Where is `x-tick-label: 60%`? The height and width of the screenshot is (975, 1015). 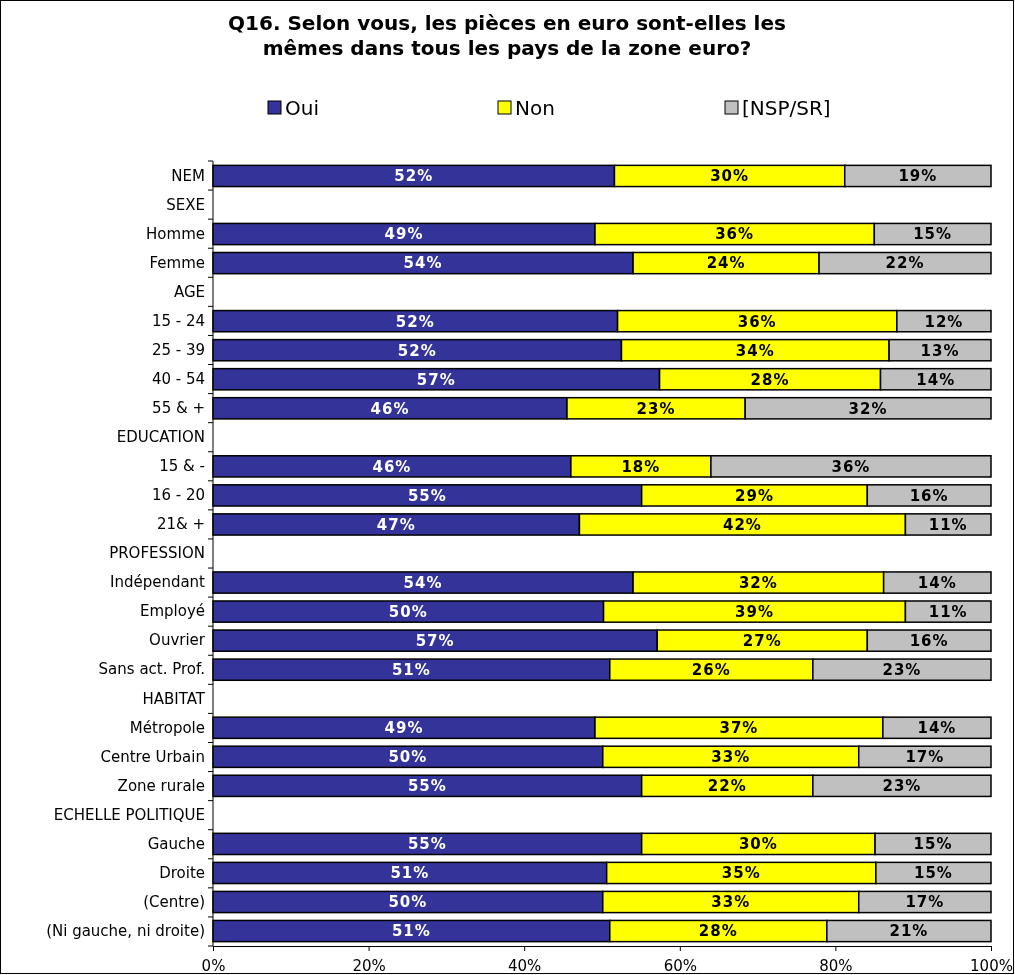
x-tick-label: 60% is located at coordinates (680, 965).